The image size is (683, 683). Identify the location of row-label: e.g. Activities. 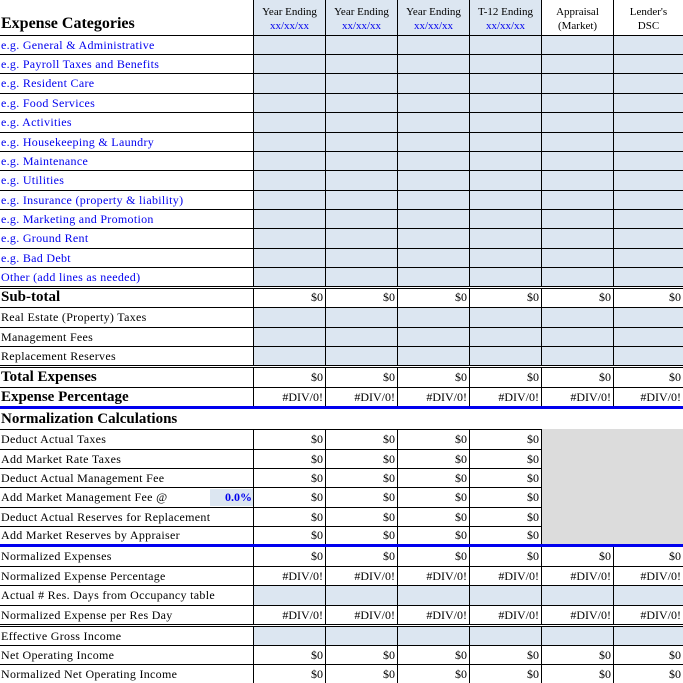
(36, 122).